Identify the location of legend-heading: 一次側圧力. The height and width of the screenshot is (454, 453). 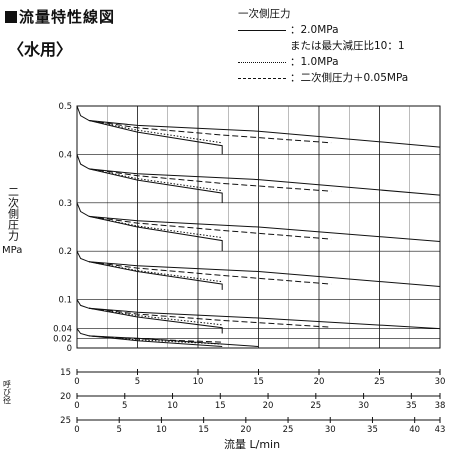
(264, 14).